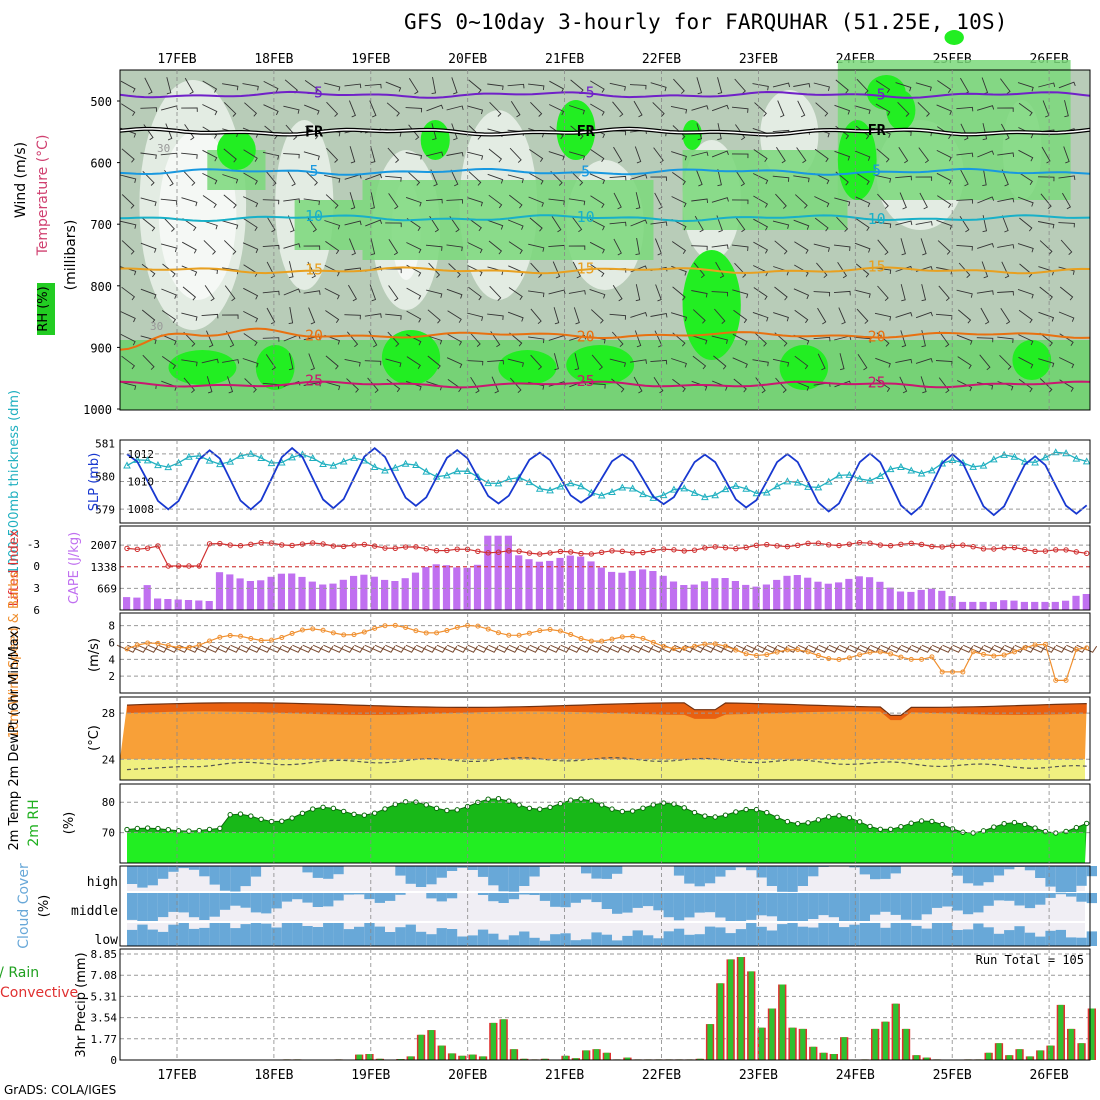  Describe the element at coordinates (36, 610) in the screenshot. I see `li-tick-label: 6` at that location.